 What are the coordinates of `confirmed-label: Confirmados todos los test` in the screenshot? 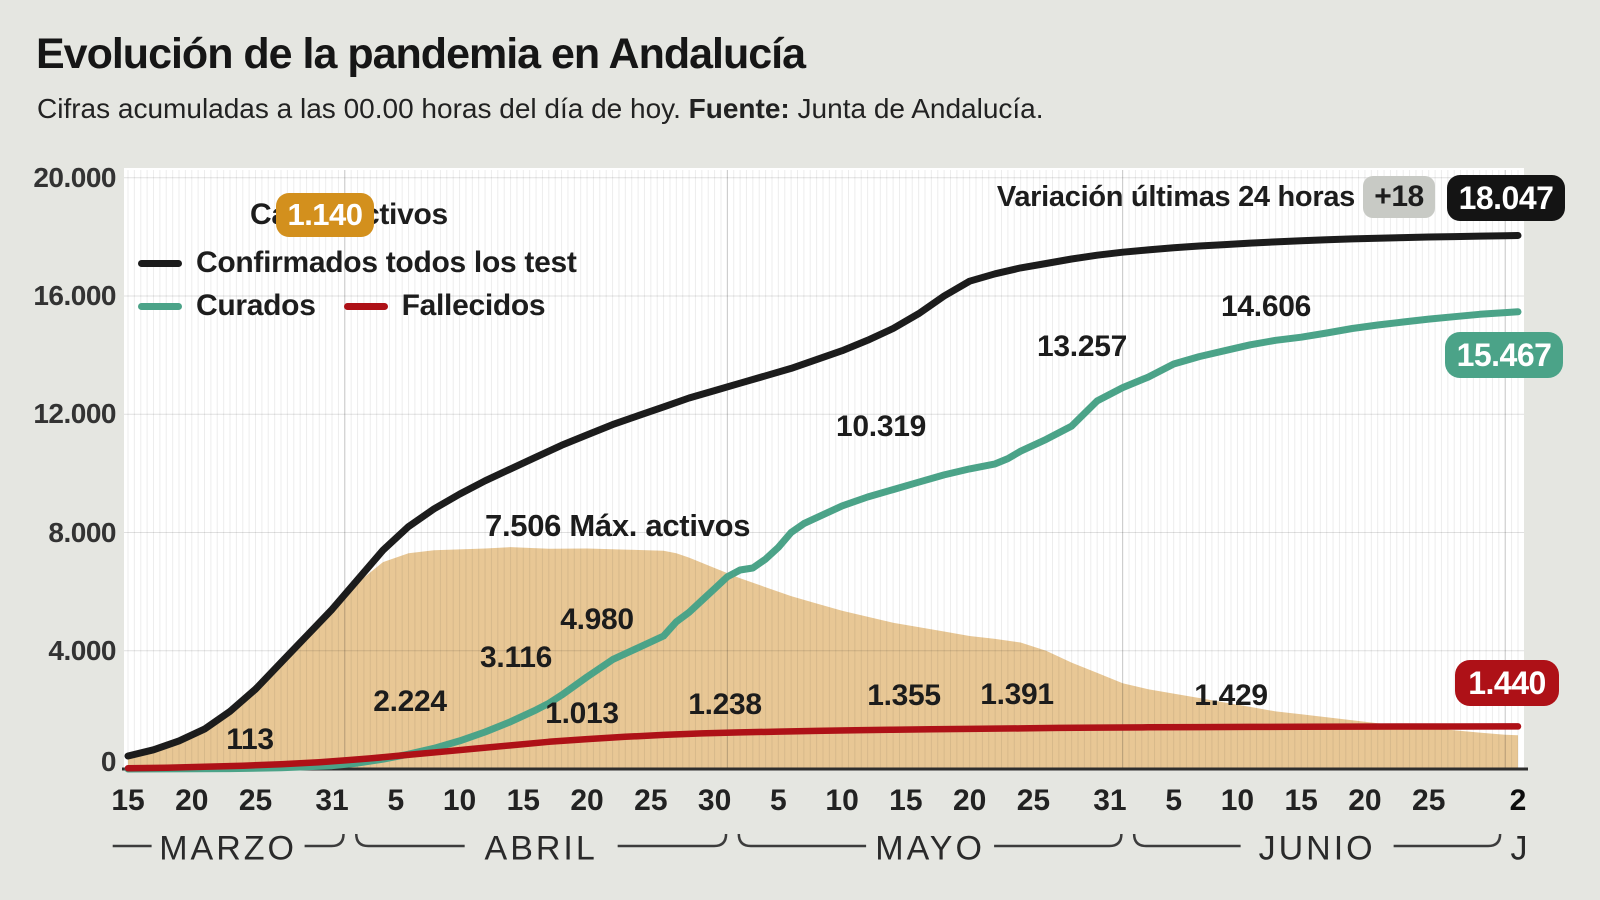 It's located at (386, 262).